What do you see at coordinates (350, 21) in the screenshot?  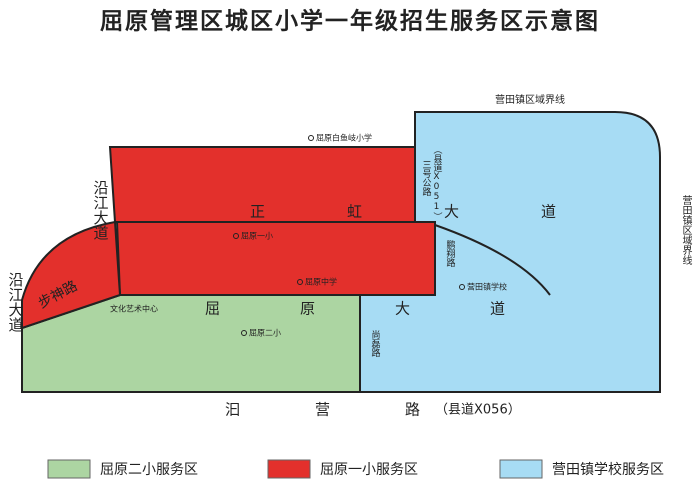 I see `map-title: 屈原管理区城区小学一年级招生服务区示意图` at bounding box center [350, 21].